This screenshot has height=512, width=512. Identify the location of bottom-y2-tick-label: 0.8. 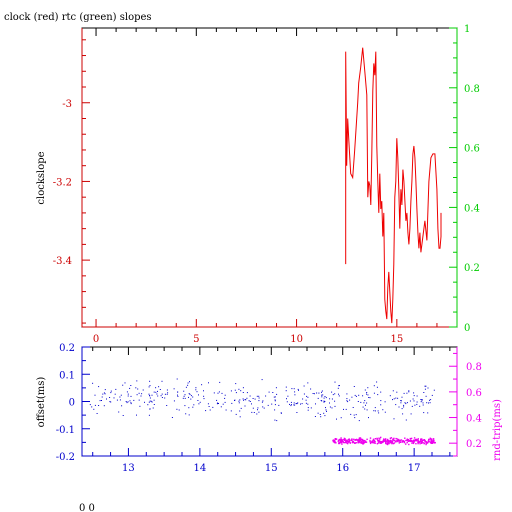
(474, 367).